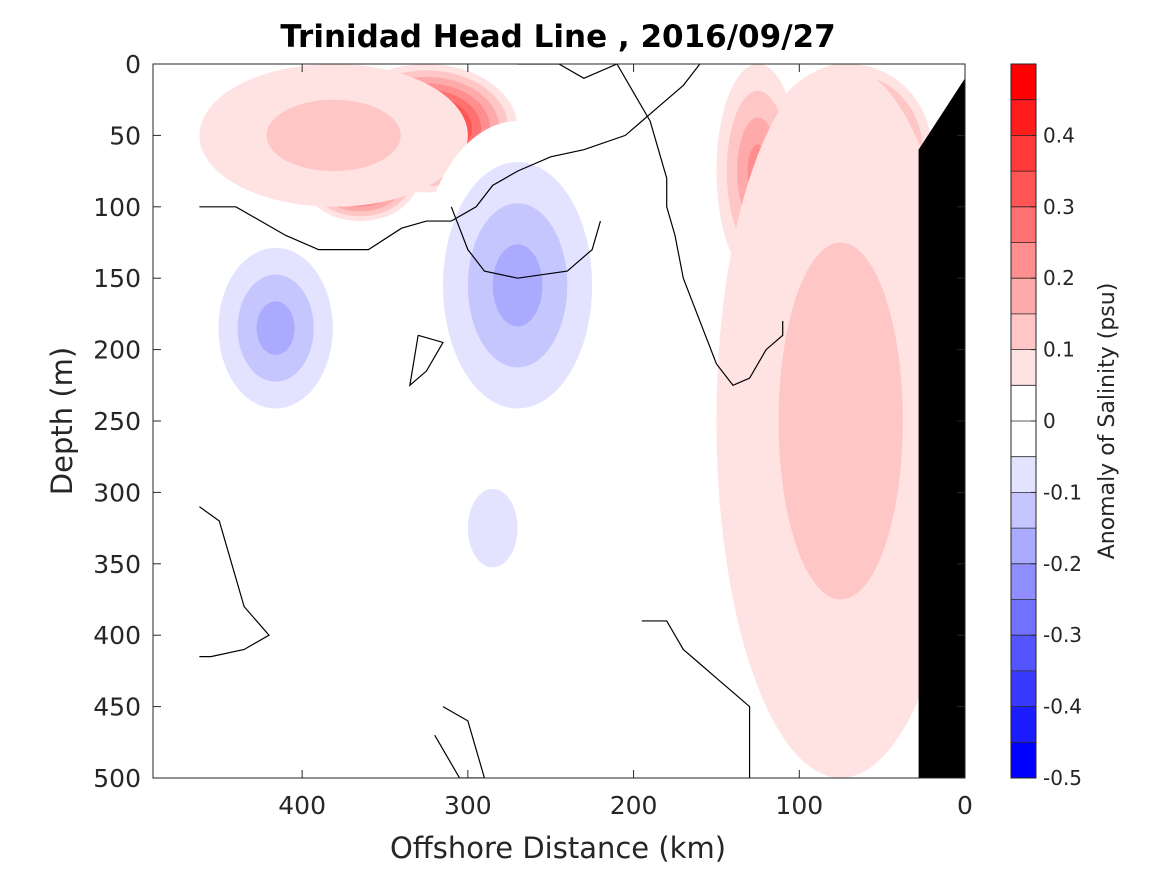 The height and width of the screenshot is (875, 1167). What do you see at coordinates (117, 421) in the screenshot?
I see `y-tick-label: 250` at bounding box center [117, 421].